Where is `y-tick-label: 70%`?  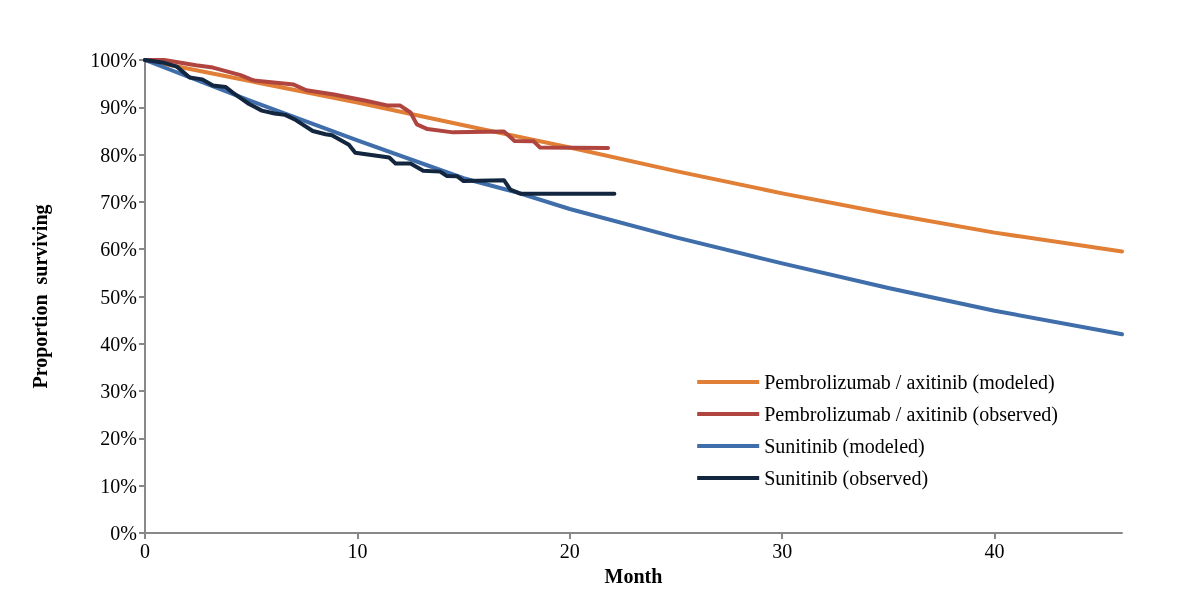
y-tick-label: 70% is located at coordinates (118, 201).